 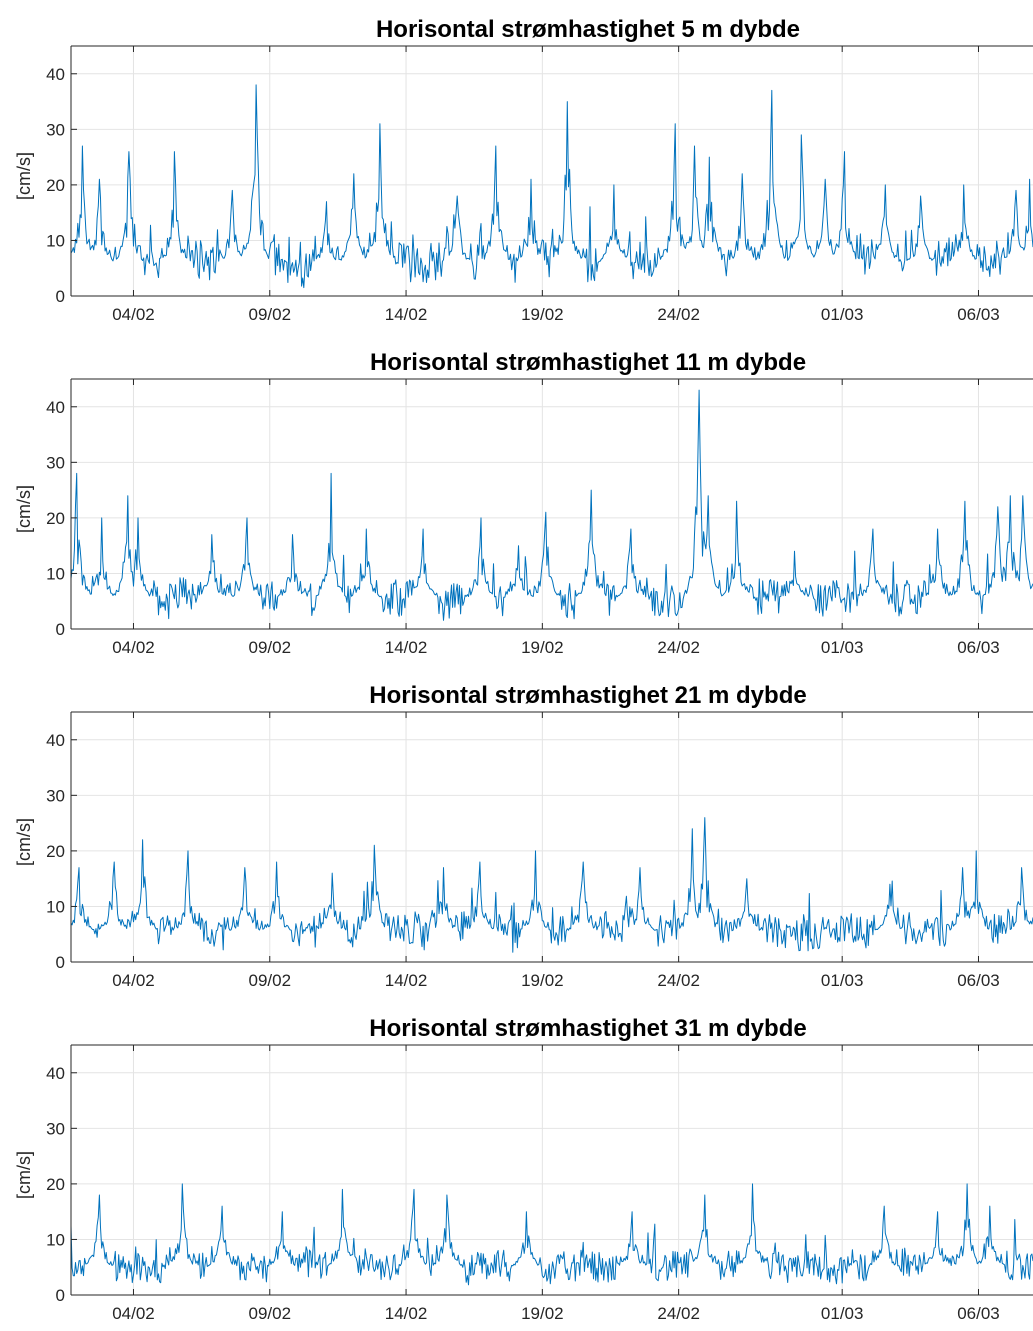 What do you see at coordinates (588, 29) in the screenshot?
I see `chart-title: Horisontal strømhastighet 5 m dybde` at bounding box center [588, 29].